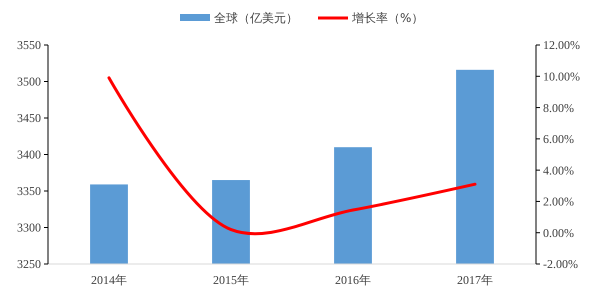  Describe the element at coordinates (558, 107) in the screenshot. I see `y2-tick-label: 8.00%` at that location.